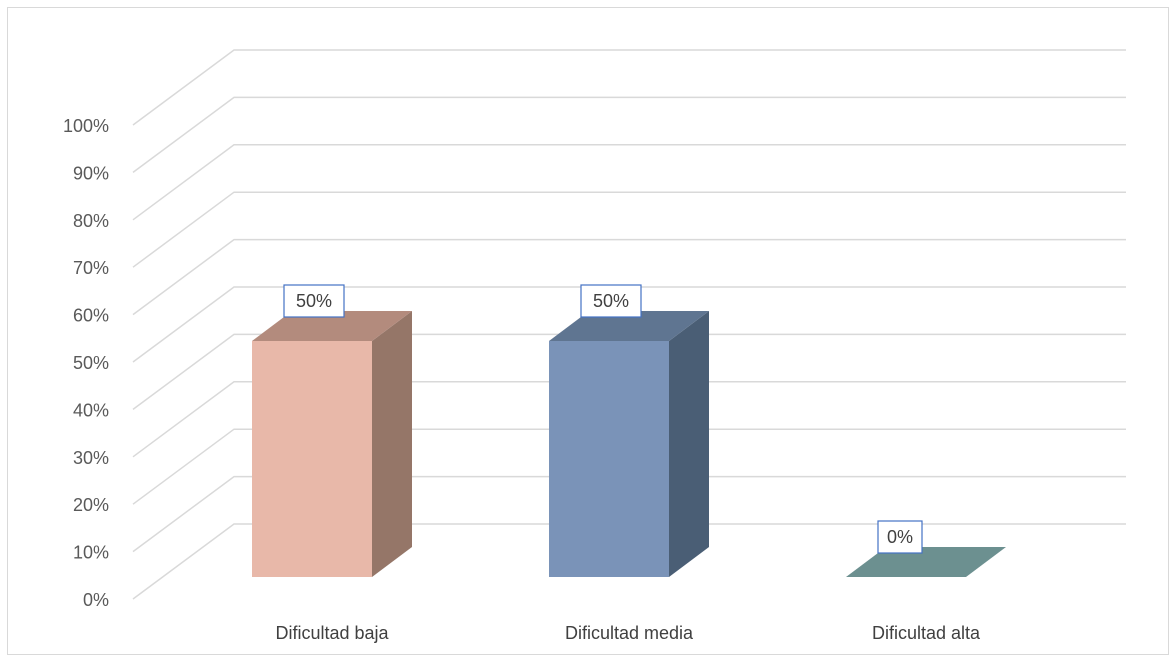 This screenshot has width=1176, height=657. I want to click on y-tick-label: 30%, so click(91, 458).